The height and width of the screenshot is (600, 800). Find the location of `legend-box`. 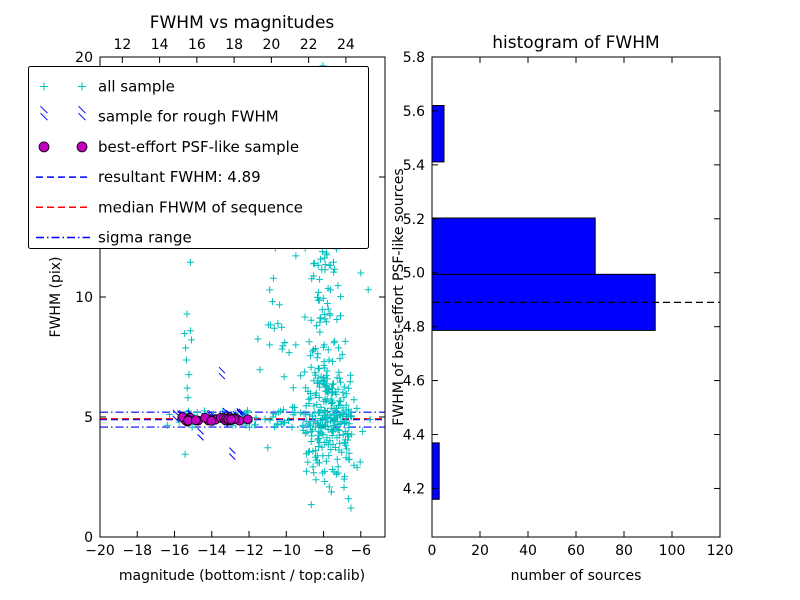

legend-box is located at coordinates (198, 157).